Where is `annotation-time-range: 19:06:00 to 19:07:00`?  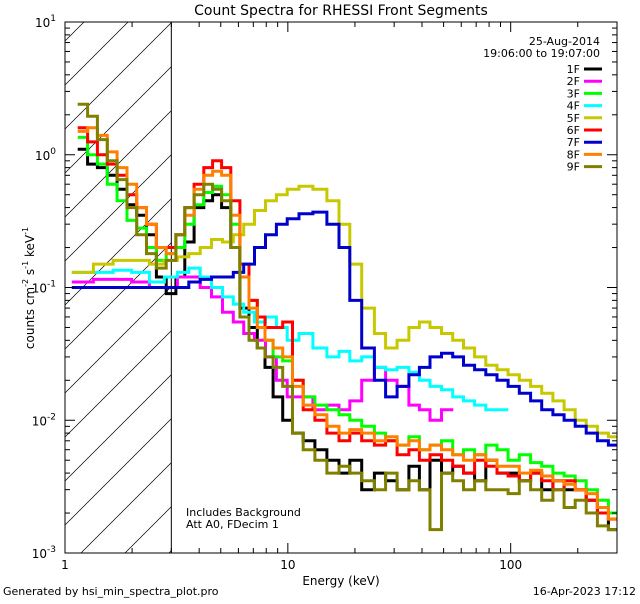
annotation-time-range: 19:06:00 to 19:07:00 is located at coordinates (541, 53).